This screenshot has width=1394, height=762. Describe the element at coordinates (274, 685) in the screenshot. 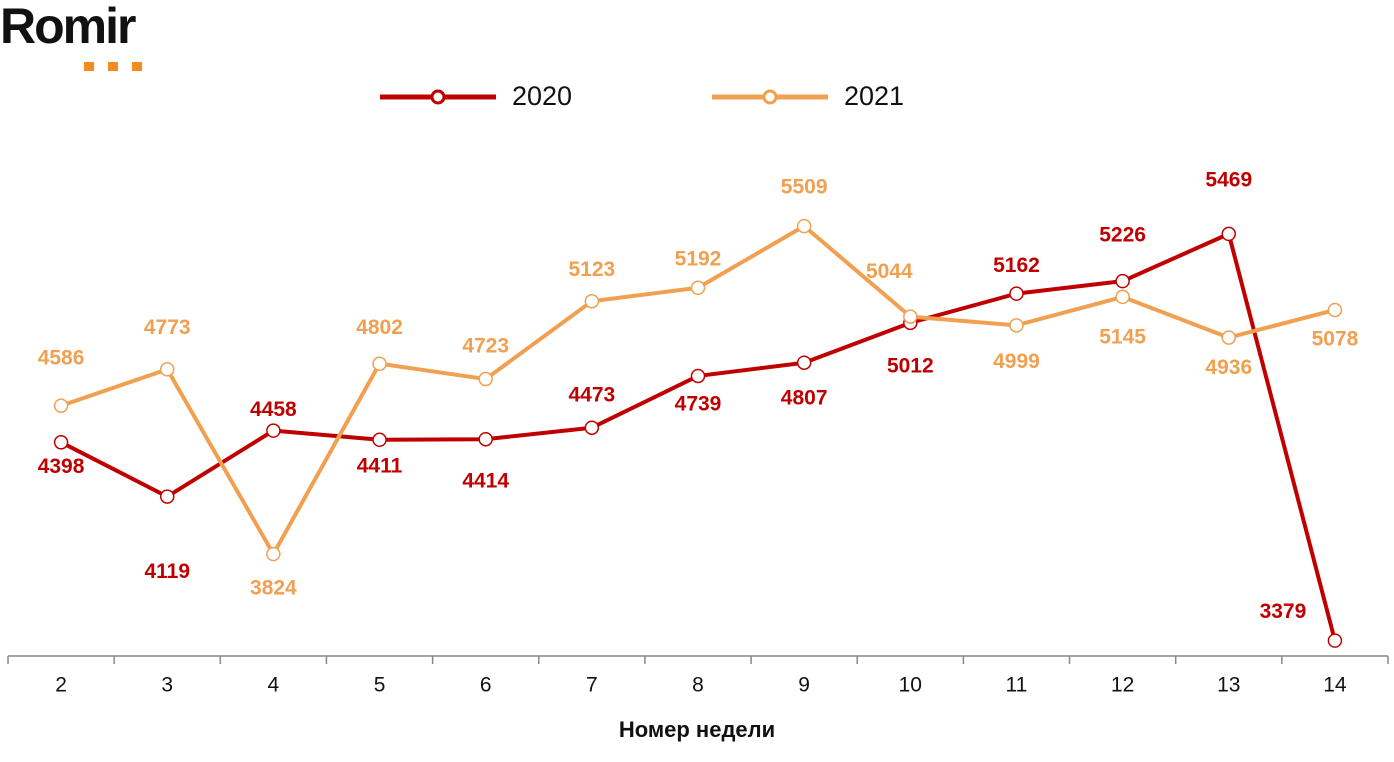

I see `x-tick-label: 4` at that location.